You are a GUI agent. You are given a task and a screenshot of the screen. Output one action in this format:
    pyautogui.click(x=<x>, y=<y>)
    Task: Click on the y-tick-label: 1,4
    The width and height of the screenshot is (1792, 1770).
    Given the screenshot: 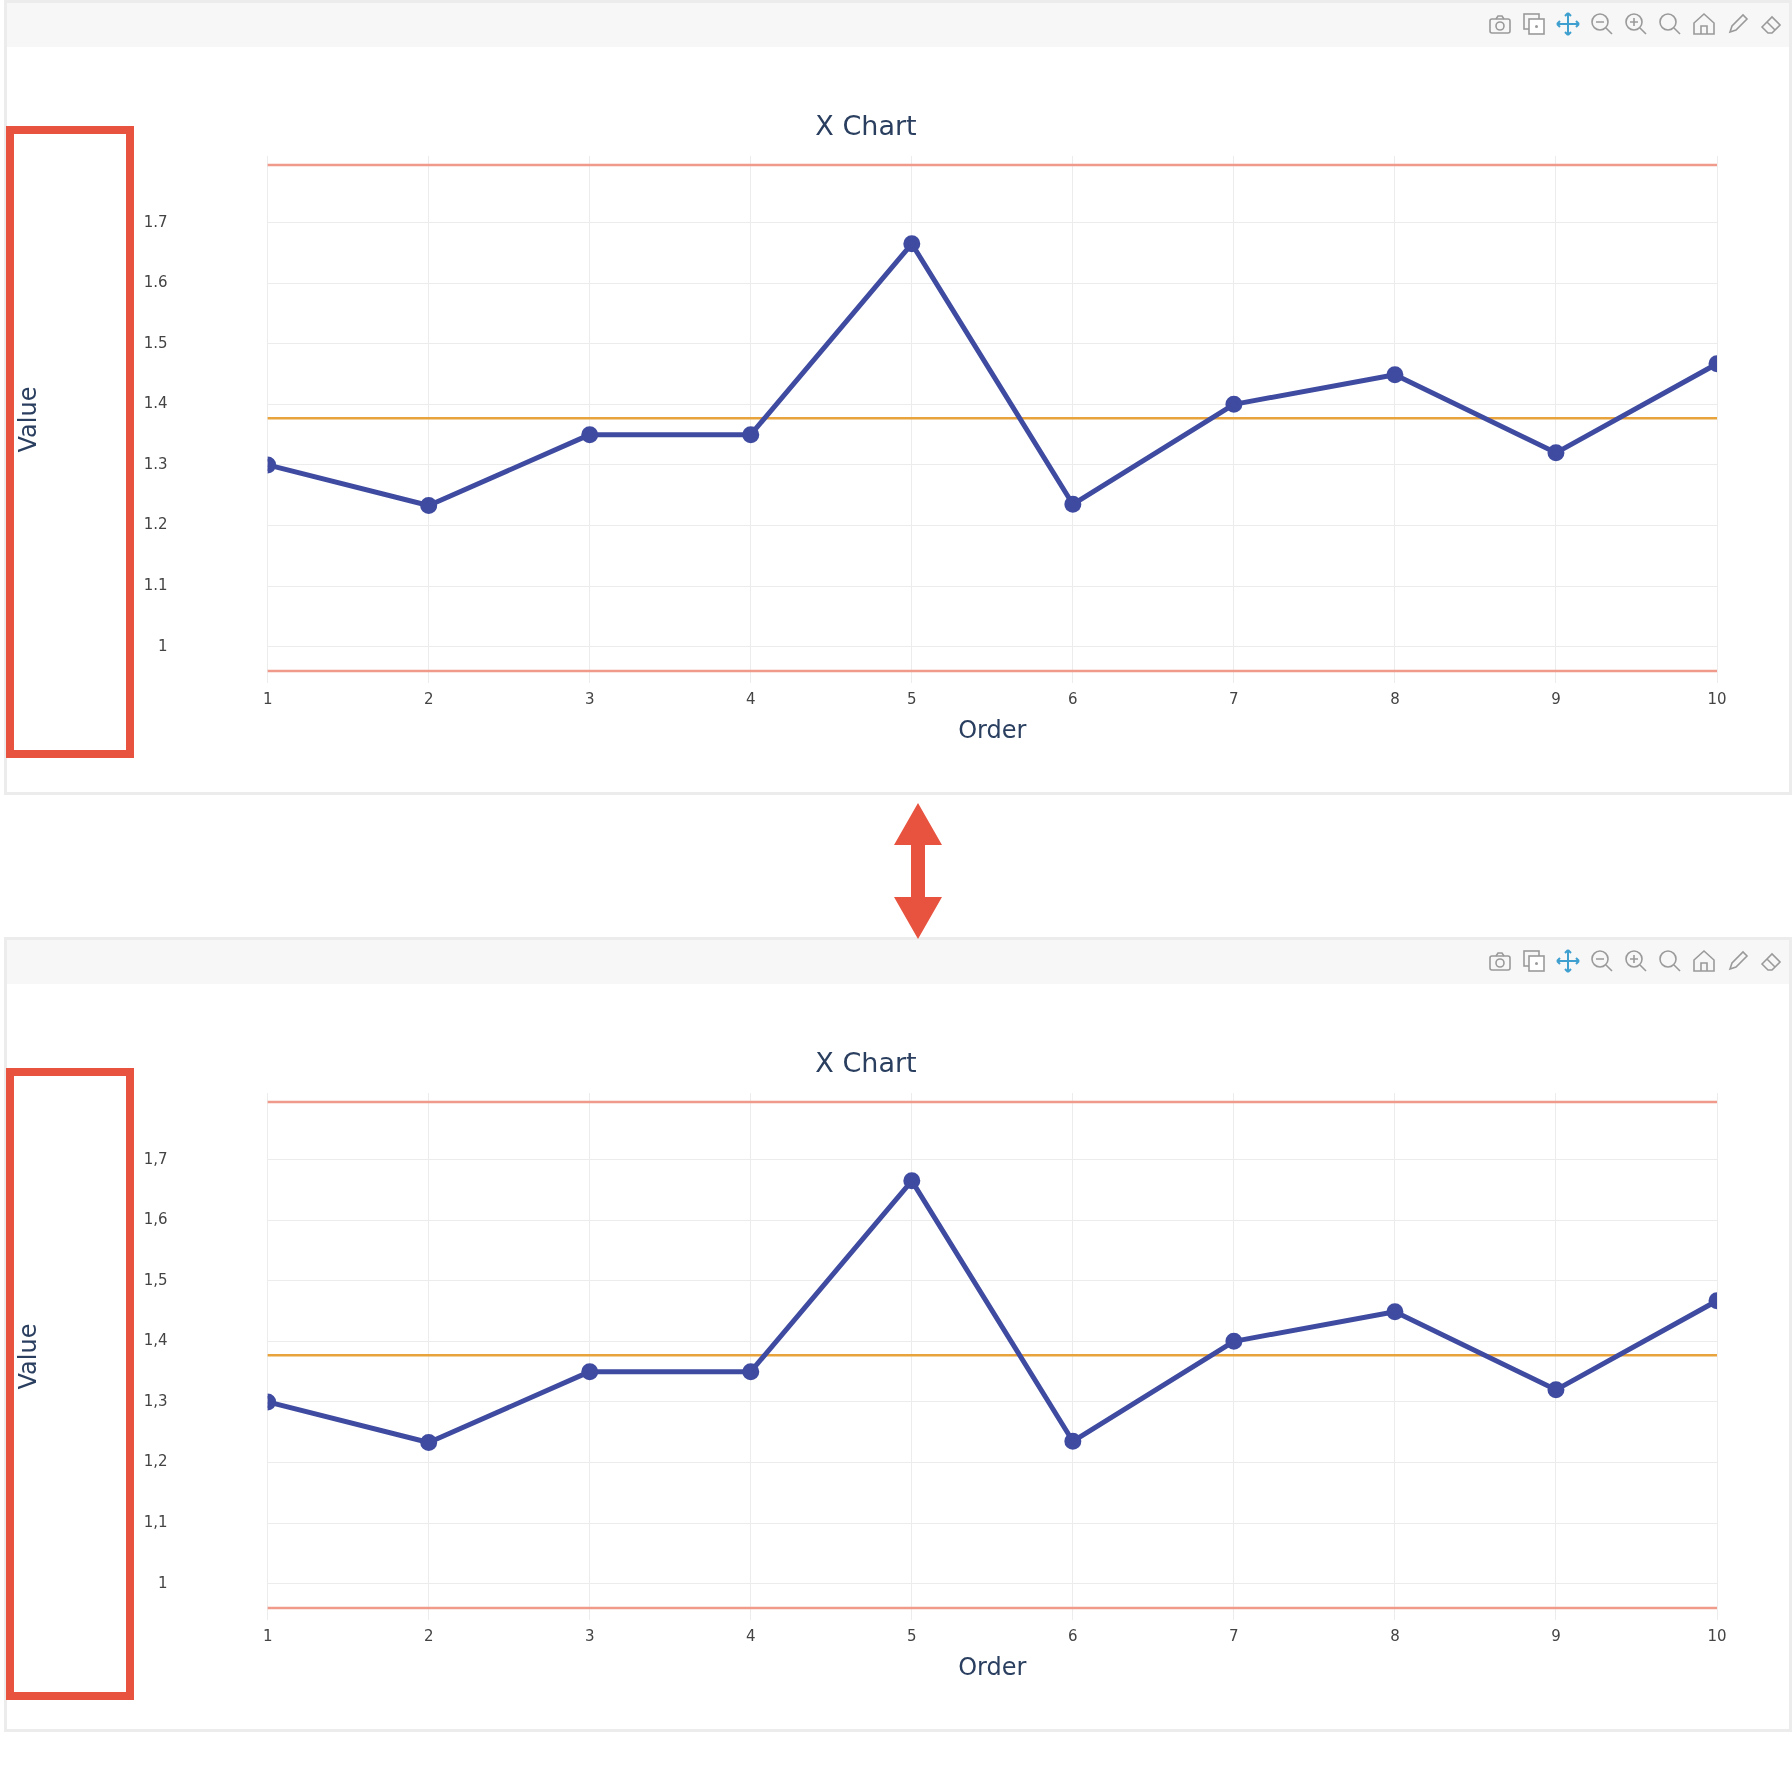 What is the action you would take?
    pyautogui.click(x=155, y=1340)
    